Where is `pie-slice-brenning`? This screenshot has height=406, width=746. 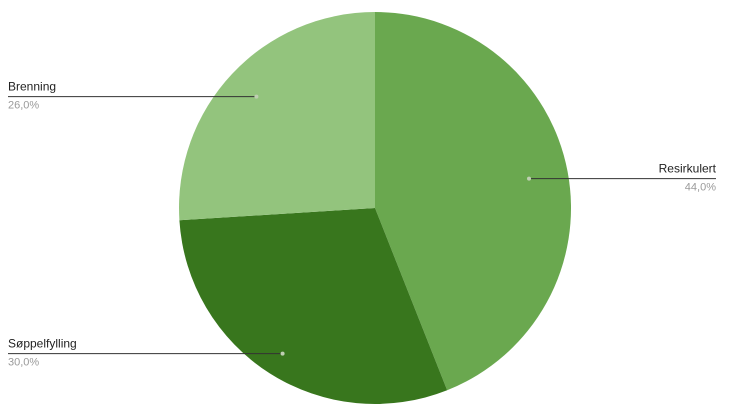 pie-slice-brenning is located at coordinates (277, 116).